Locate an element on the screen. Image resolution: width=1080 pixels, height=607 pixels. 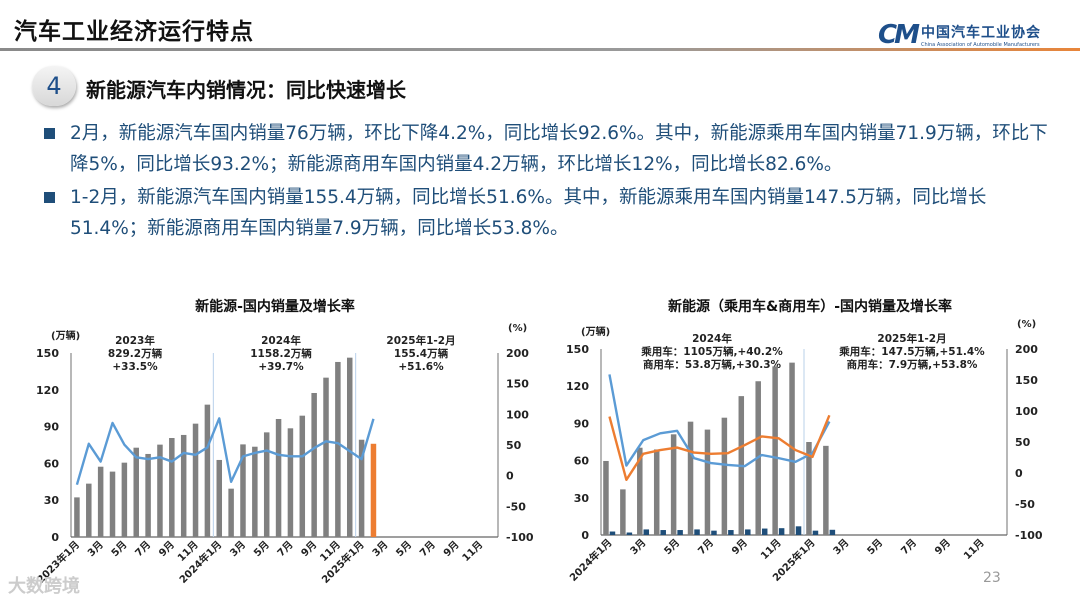
chart2-title: 新能源（乘用车&商用车）-国内销量及增长率 is located at coordinates (810, 307).